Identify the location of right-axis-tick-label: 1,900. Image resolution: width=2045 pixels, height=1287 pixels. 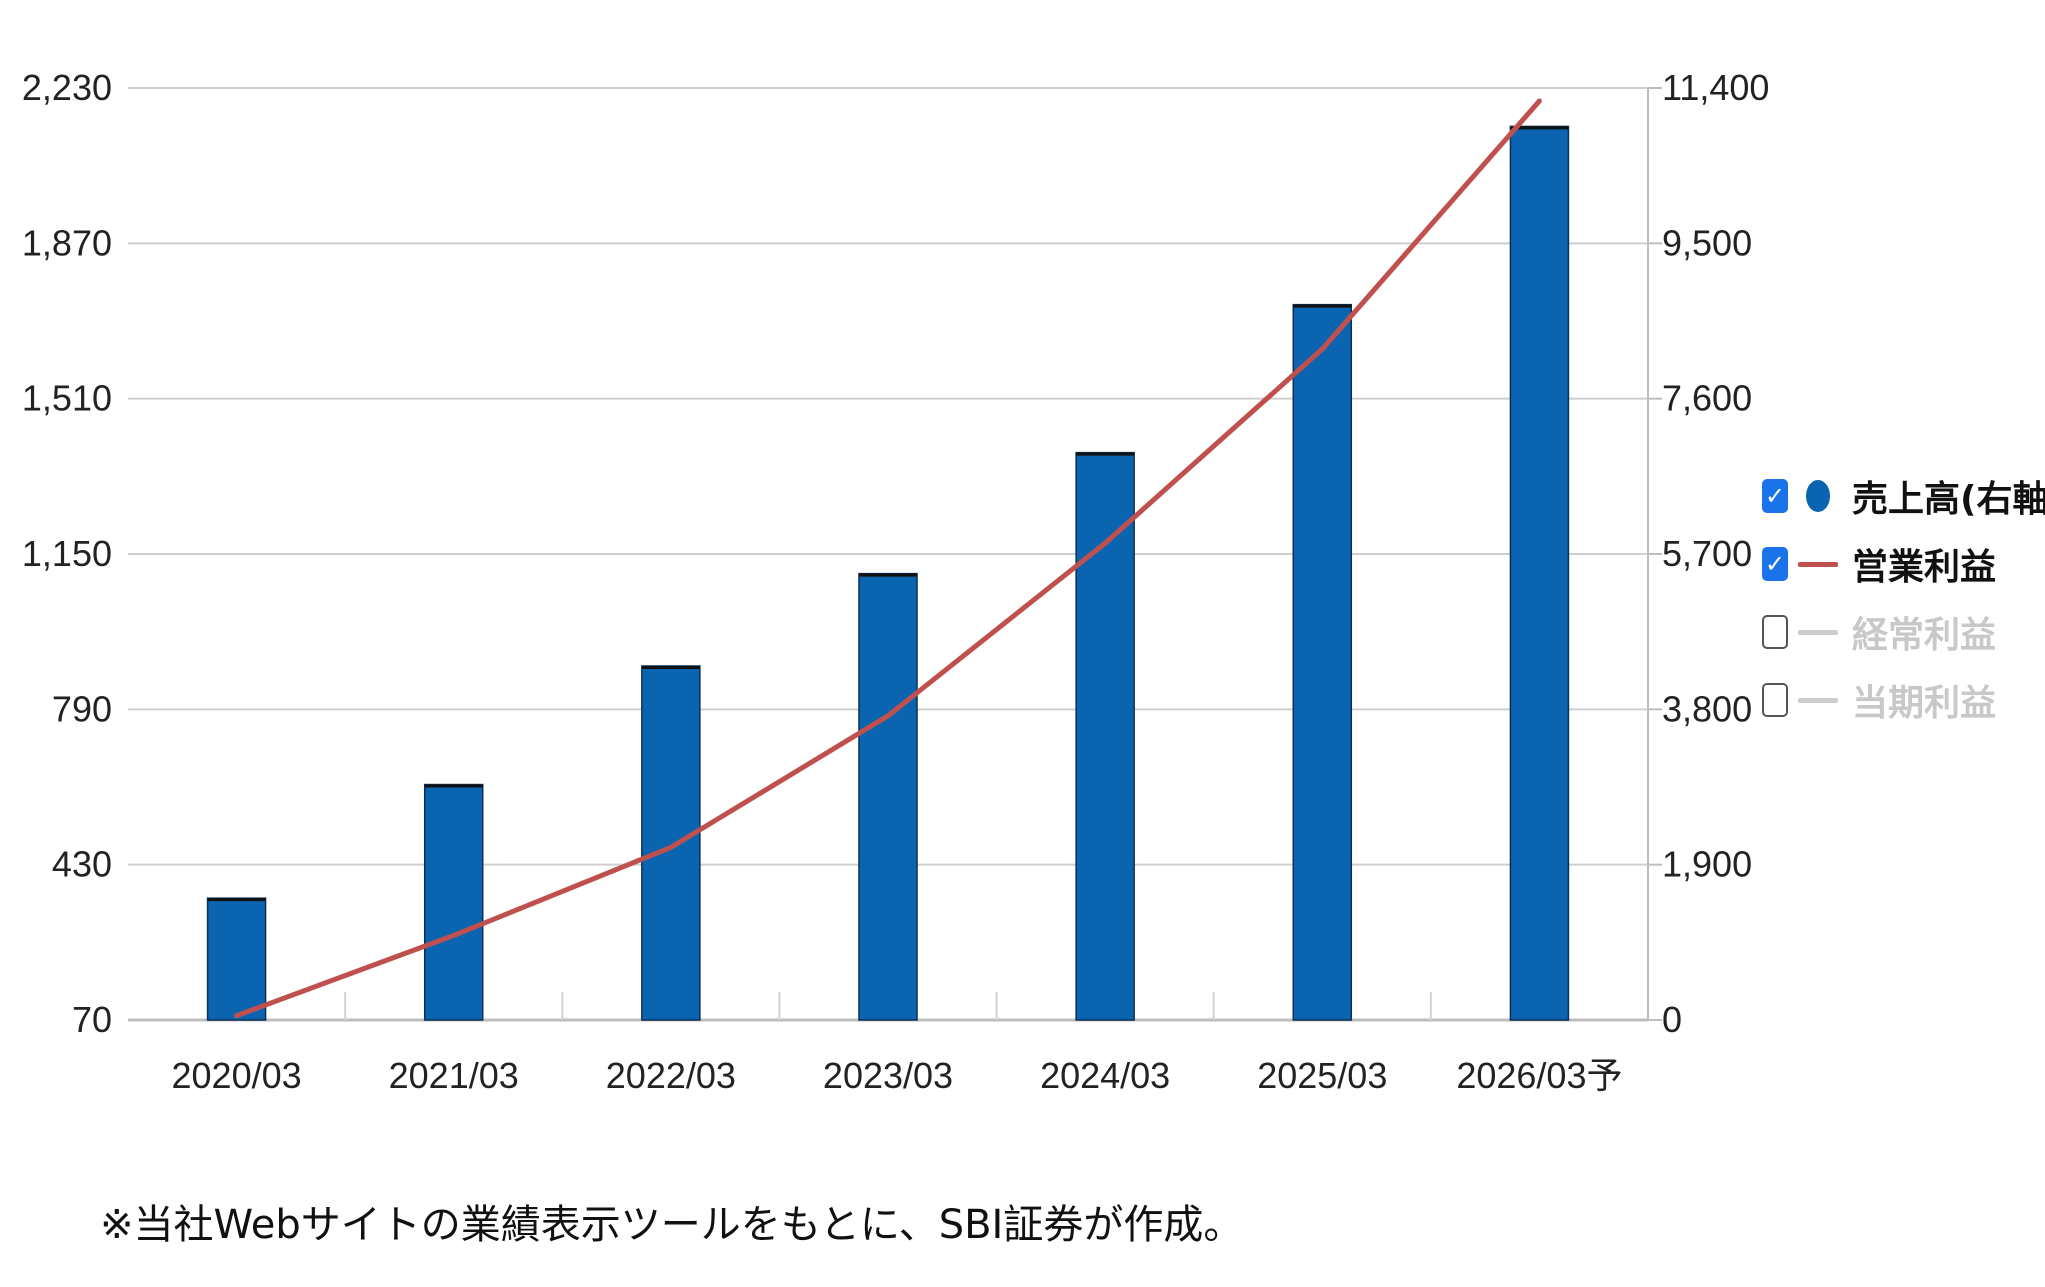
(1707, 864).